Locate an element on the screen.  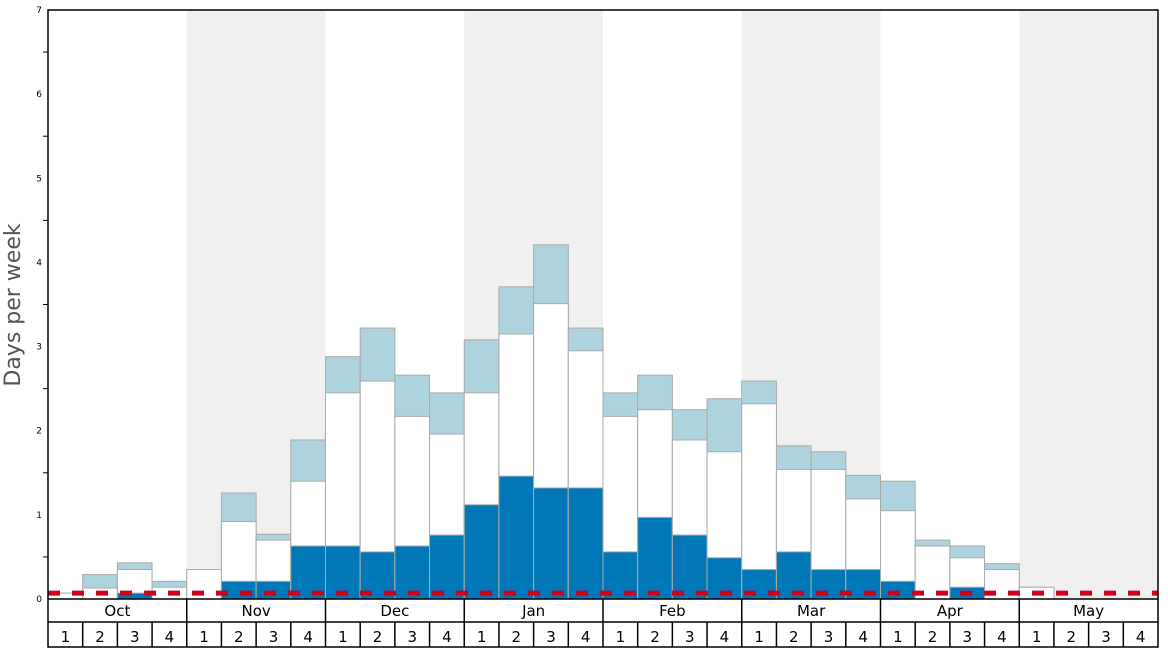
y-tick-label: 4 is located at coordinates (39, 263).